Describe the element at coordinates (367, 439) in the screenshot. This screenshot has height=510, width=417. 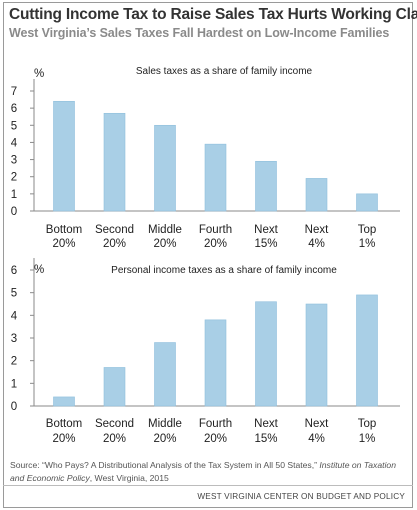
I see `x-tick-sublabel-2-7: 1%` at that location.